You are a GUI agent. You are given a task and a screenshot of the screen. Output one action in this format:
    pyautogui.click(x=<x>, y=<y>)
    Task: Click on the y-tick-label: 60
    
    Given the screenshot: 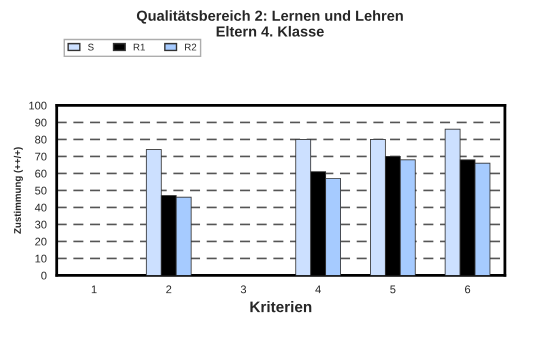 What is the action you would take?
    pyautogui.click(x=41, y=174)
    